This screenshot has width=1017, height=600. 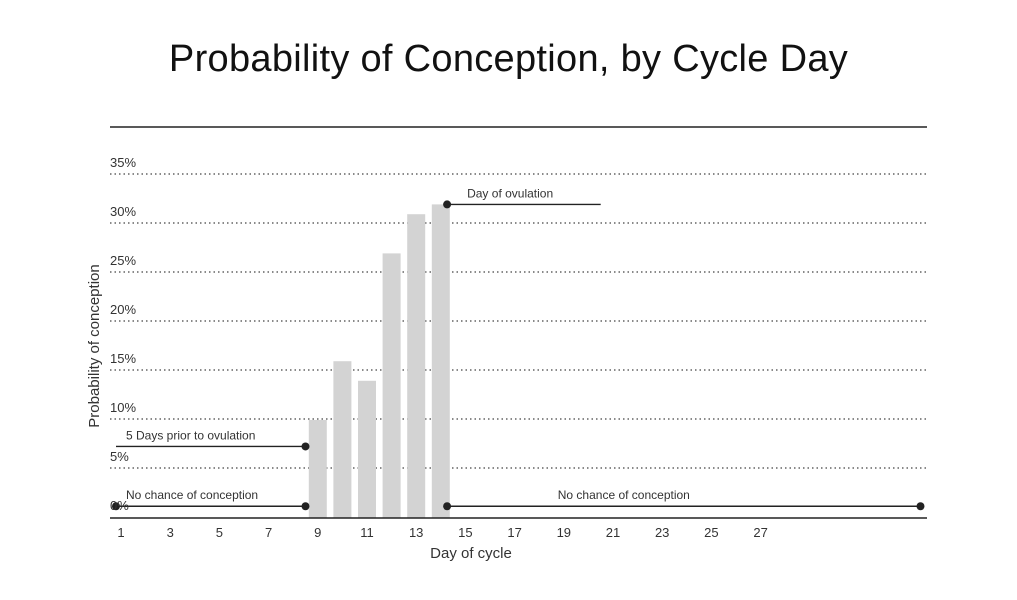 I want to click on x-axis-label: Day of cycle, so click(x=471, y=553).